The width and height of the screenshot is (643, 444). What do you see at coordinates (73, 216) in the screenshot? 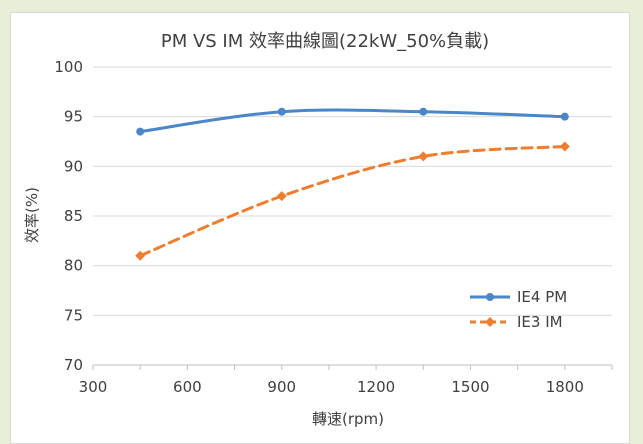
I see `y-tick-label: 85` at bounding box center [73, 216].